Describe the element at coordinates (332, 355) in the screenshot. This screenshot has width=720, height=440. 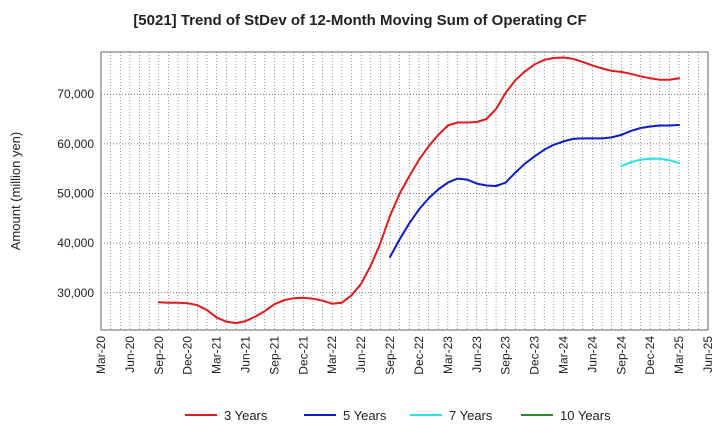
I see `x-tick-label: Mar-22` at that location.